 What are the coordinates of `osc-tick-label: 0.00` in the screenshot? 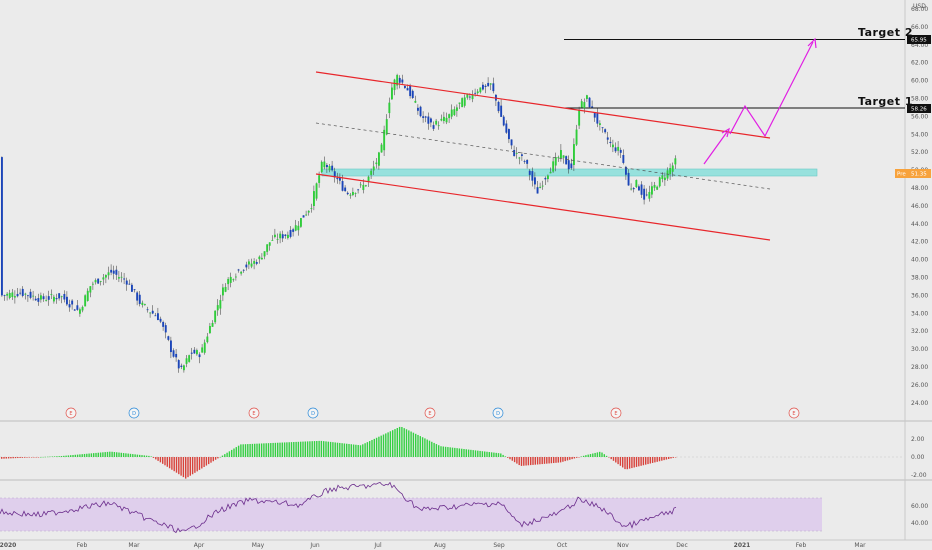 It's located at (918, 457).